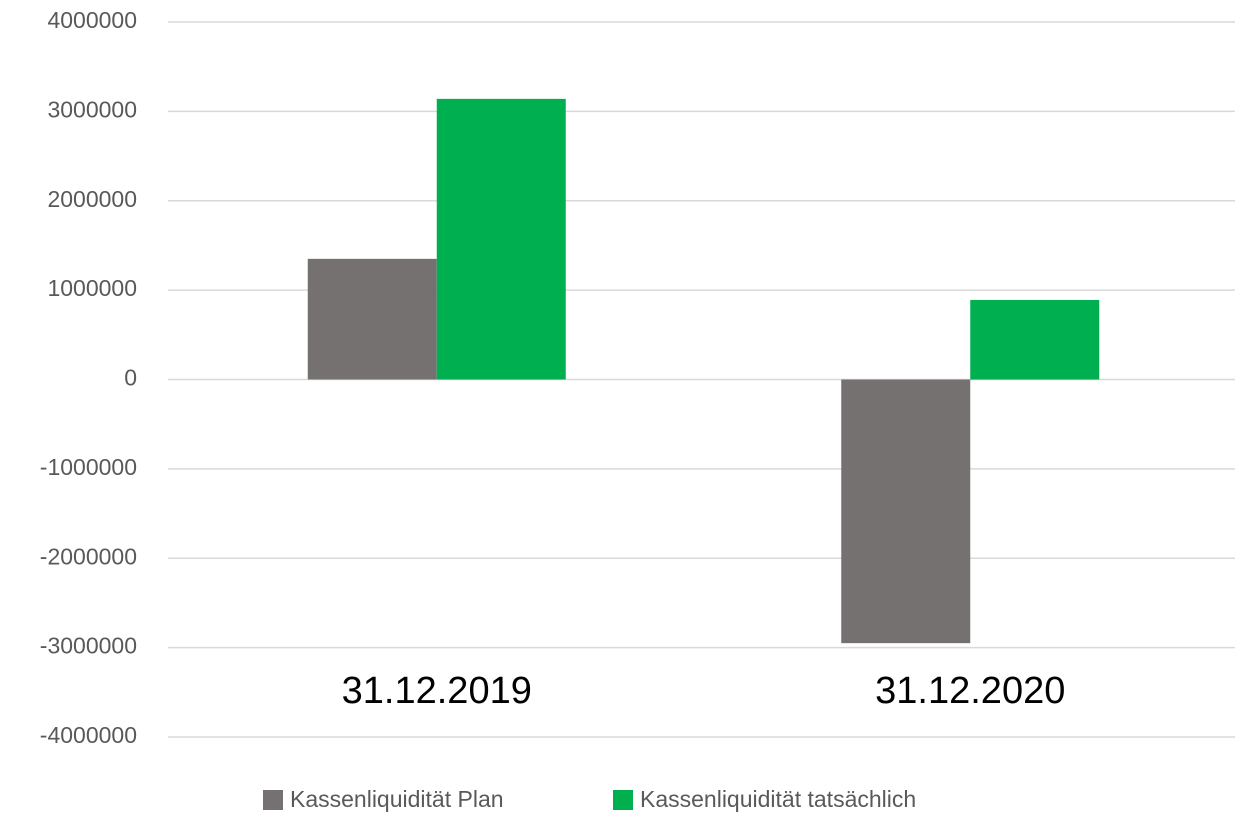 Image resolution: width=1235 pixels, height=814 pixels. What do you see at coordinates (92, 20) in the screenshot?
I see `y-tick-label: 4000000` at bounding box center [92, 20].